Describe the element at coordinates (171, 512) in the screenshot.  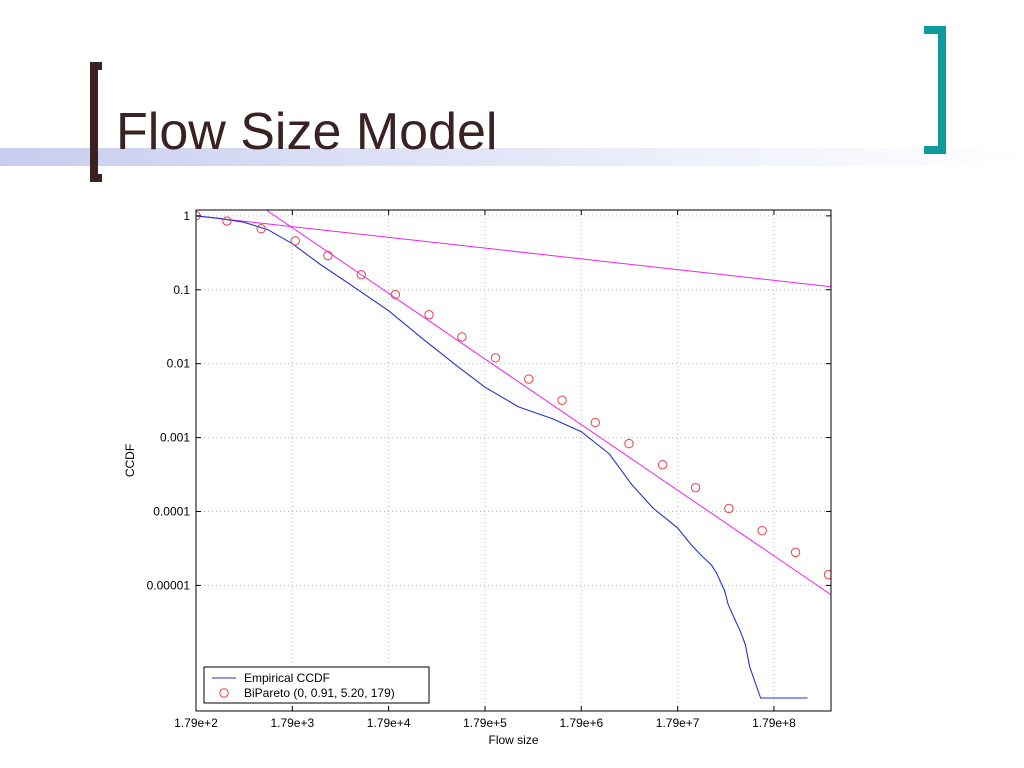
I see `y-tick-label: 0.0001` at that location.